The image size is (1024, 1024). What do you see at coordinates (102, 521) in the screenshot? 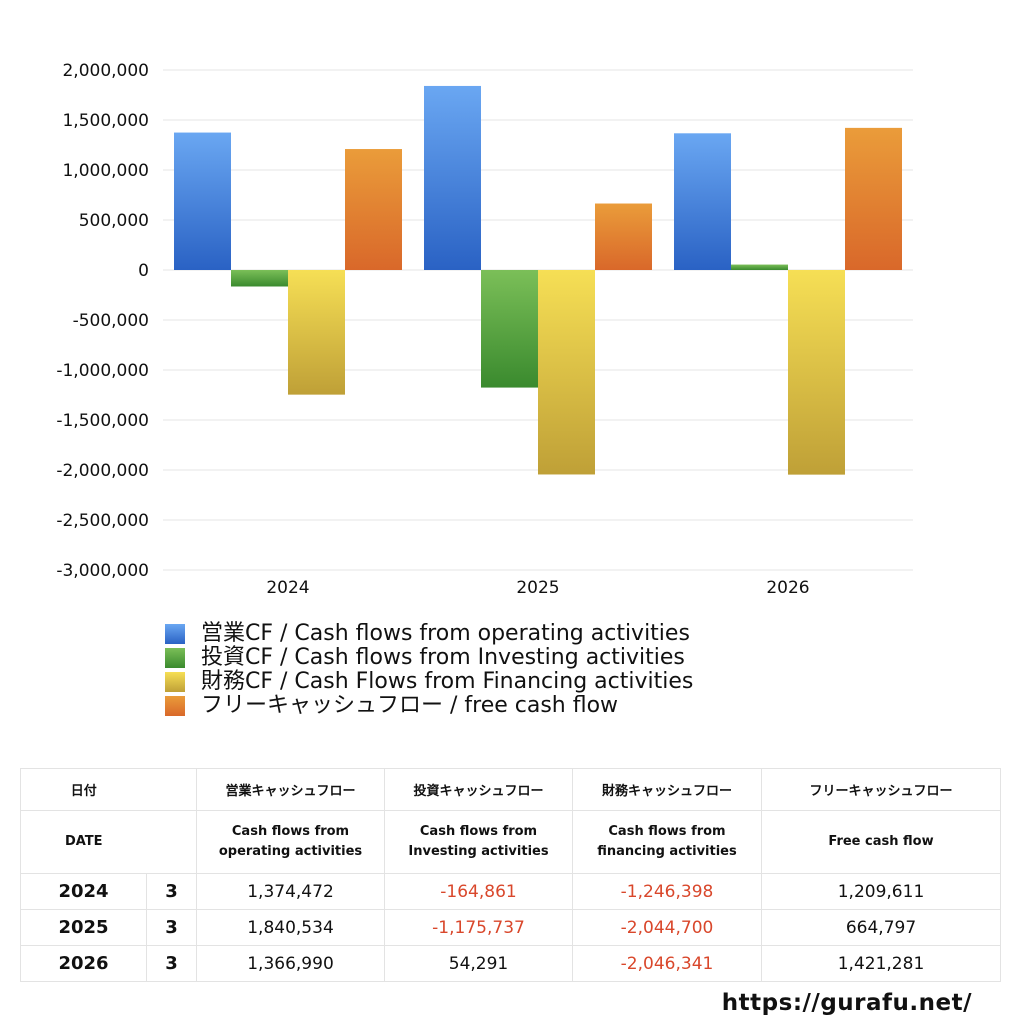
I see `y-tick-label: -2,500,000` at bounding box center [102, 521].